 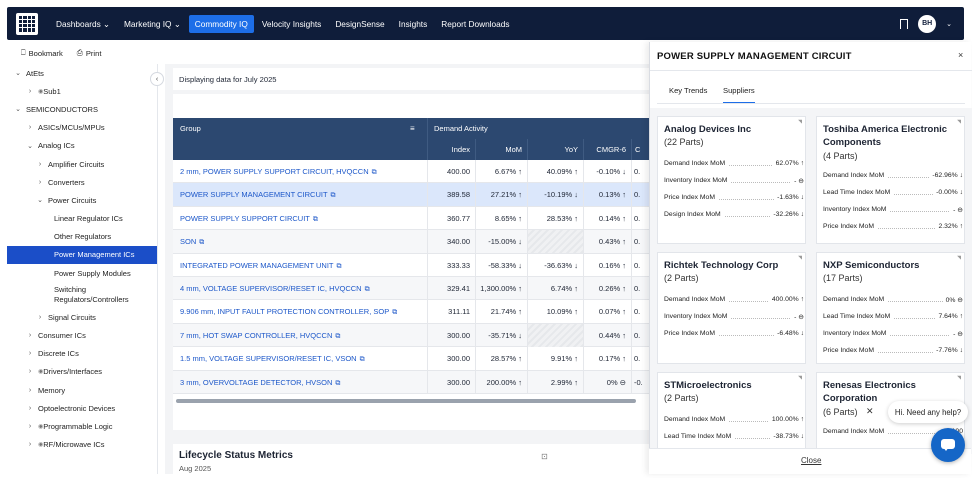 I want to click on print-button: ⎙ Print, so click(x=89, y=53).